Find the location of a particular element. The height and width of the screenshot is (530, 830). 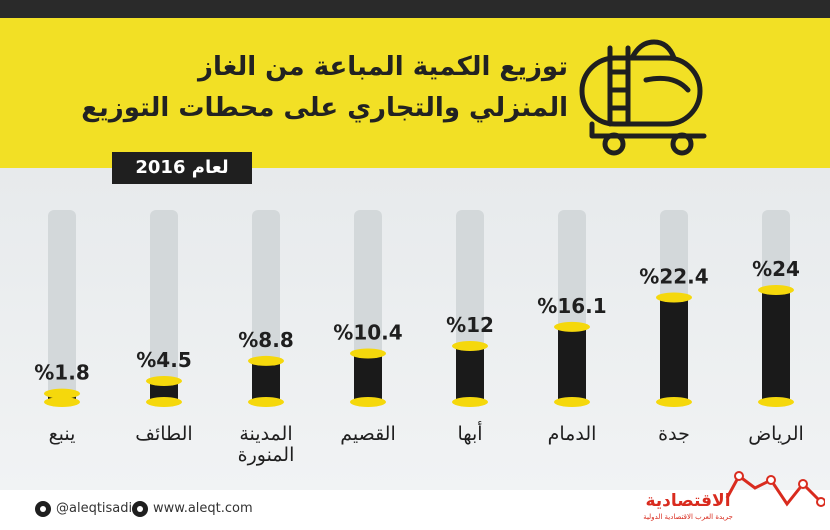

chart-title-line-1: توزيع الكمية المباعة من الغاز is located at coordinates (383, 67).